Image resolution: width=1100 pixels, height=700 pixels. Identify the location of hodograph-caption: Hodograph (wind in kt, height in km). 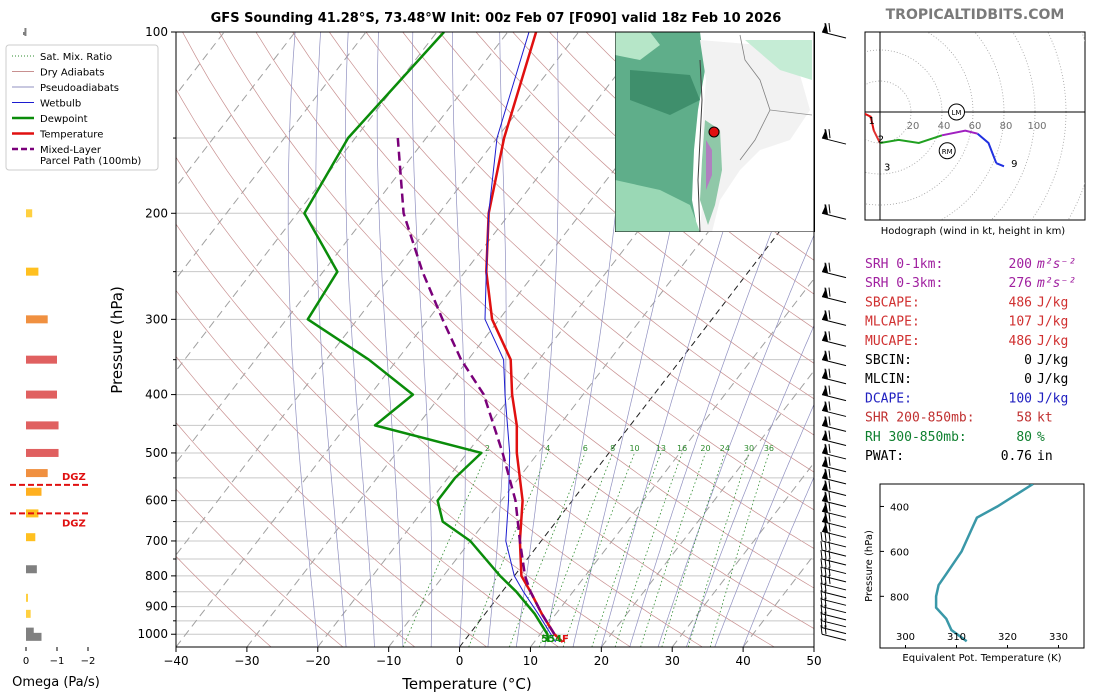
(973, 231).